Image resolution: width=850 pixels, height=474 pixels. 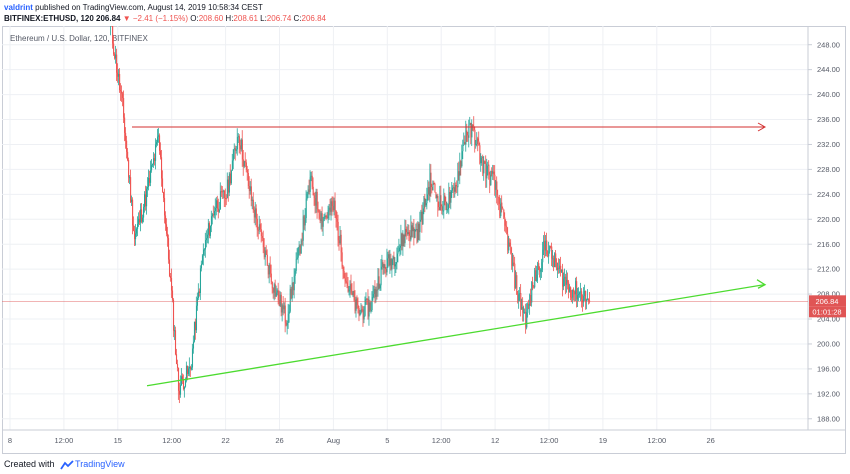 I want to click on time-tick-label: 5, so click(x=387, y=440).